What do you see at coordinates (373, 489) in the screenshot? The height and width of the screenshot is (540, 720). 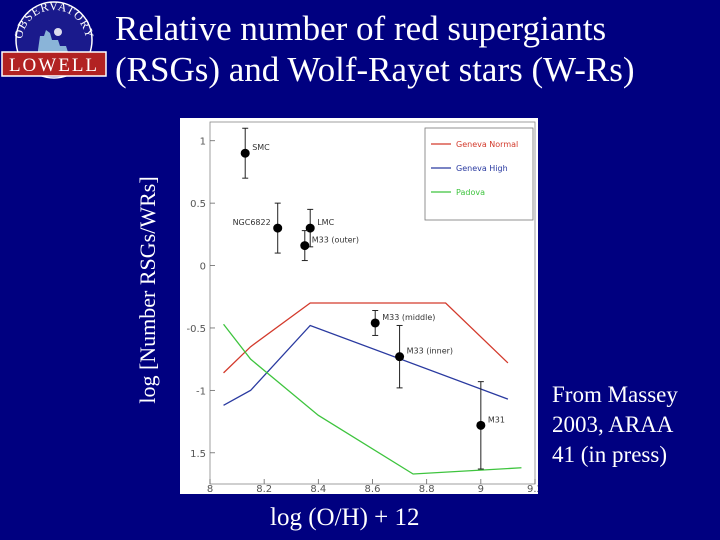 I see `x-tick-label: 8.6` at bounding box center [373, 489].